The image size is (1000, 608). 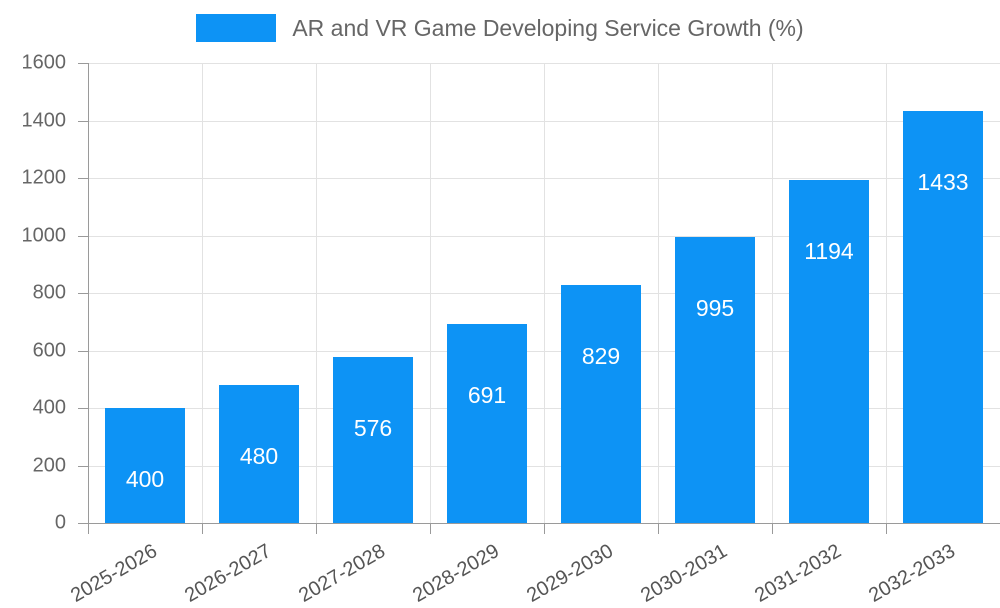 I want to click on bar-2025-2026: 400, so click(x=145, y=465).